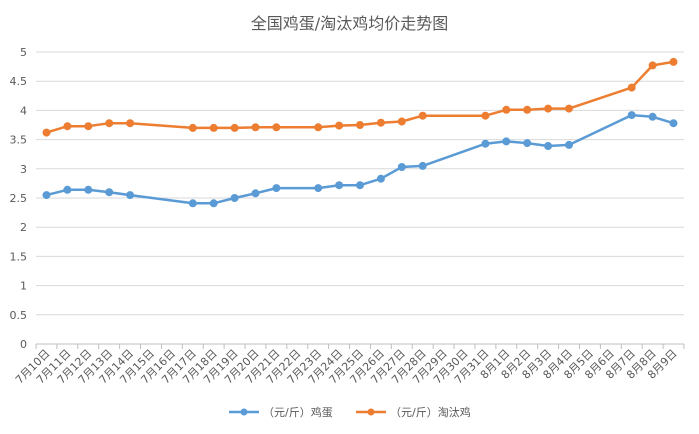 Image resolution: width=699 pixels, height=434 pixels. Describe the element at coordinates (23, 169) in the screenshot. I see `y-tick-label: 3` at that location.